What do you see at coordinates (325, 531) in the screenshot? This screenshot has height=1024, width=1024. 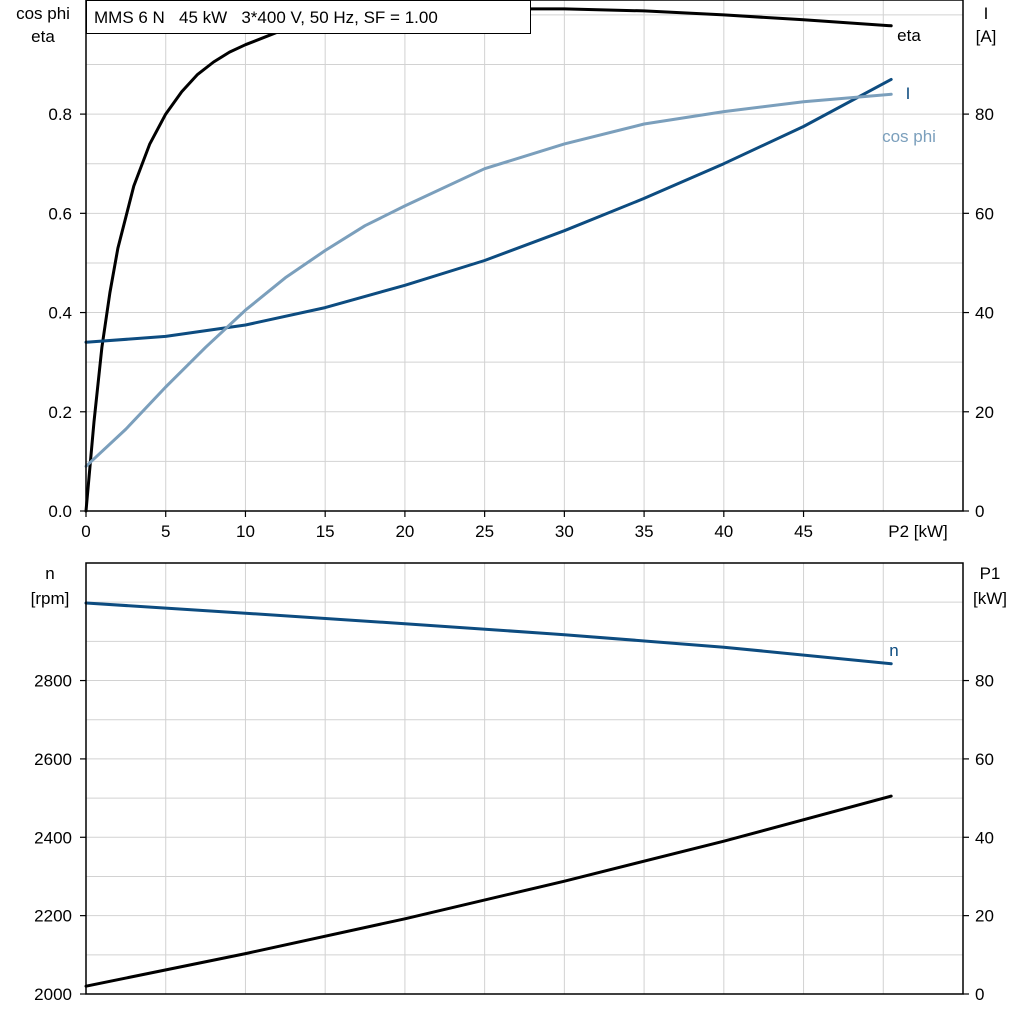 I see `x-tick-label: 15` at bounding box center [325, 531].